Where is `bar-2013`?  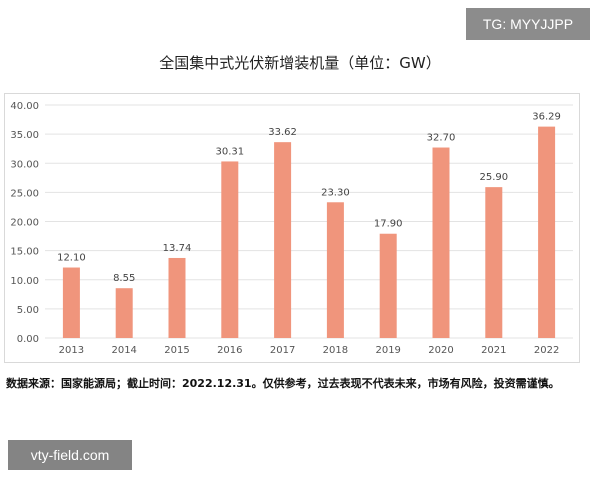 bar-2013 is located at coordinates (71, 302).